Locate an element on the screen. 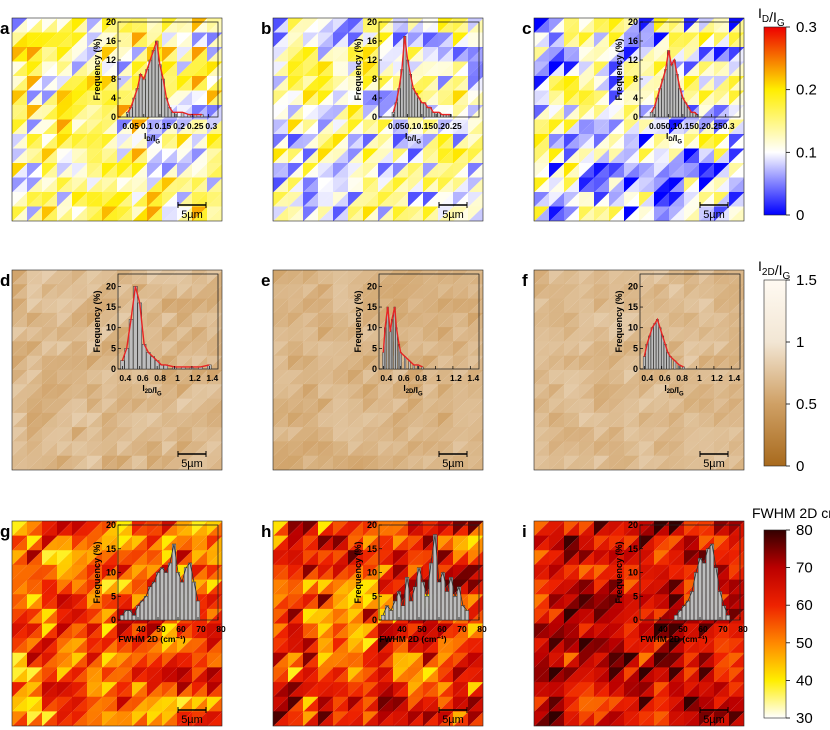  x-tick-label: 0.15 is located at coordinates (163, 126).